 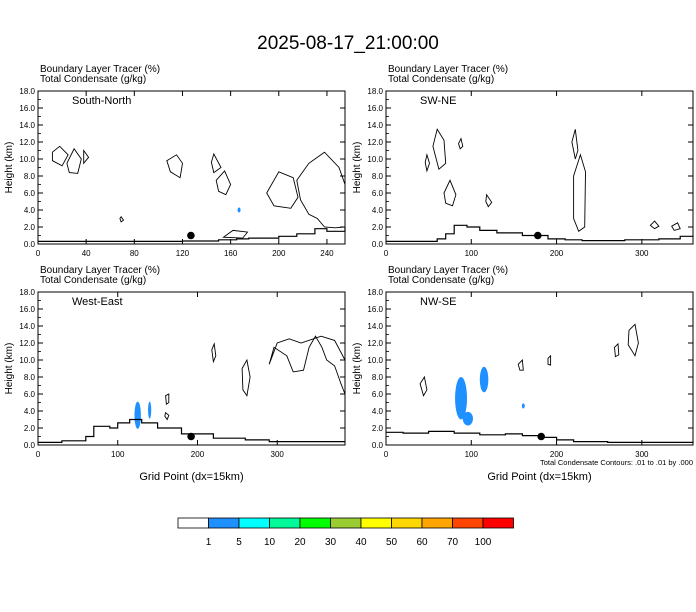 I want to click on x-tick-label: 240, so click(x=327, y=253).